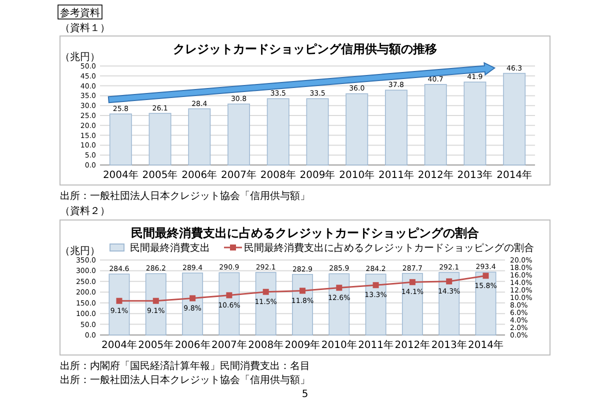 This screenshot has height=400, width=610. Describe the element at coordinates (185, 366) in the screenshot. I see `text: 出所：内閣府「国民経済計算年報」民間消費支出：名目` at that location.